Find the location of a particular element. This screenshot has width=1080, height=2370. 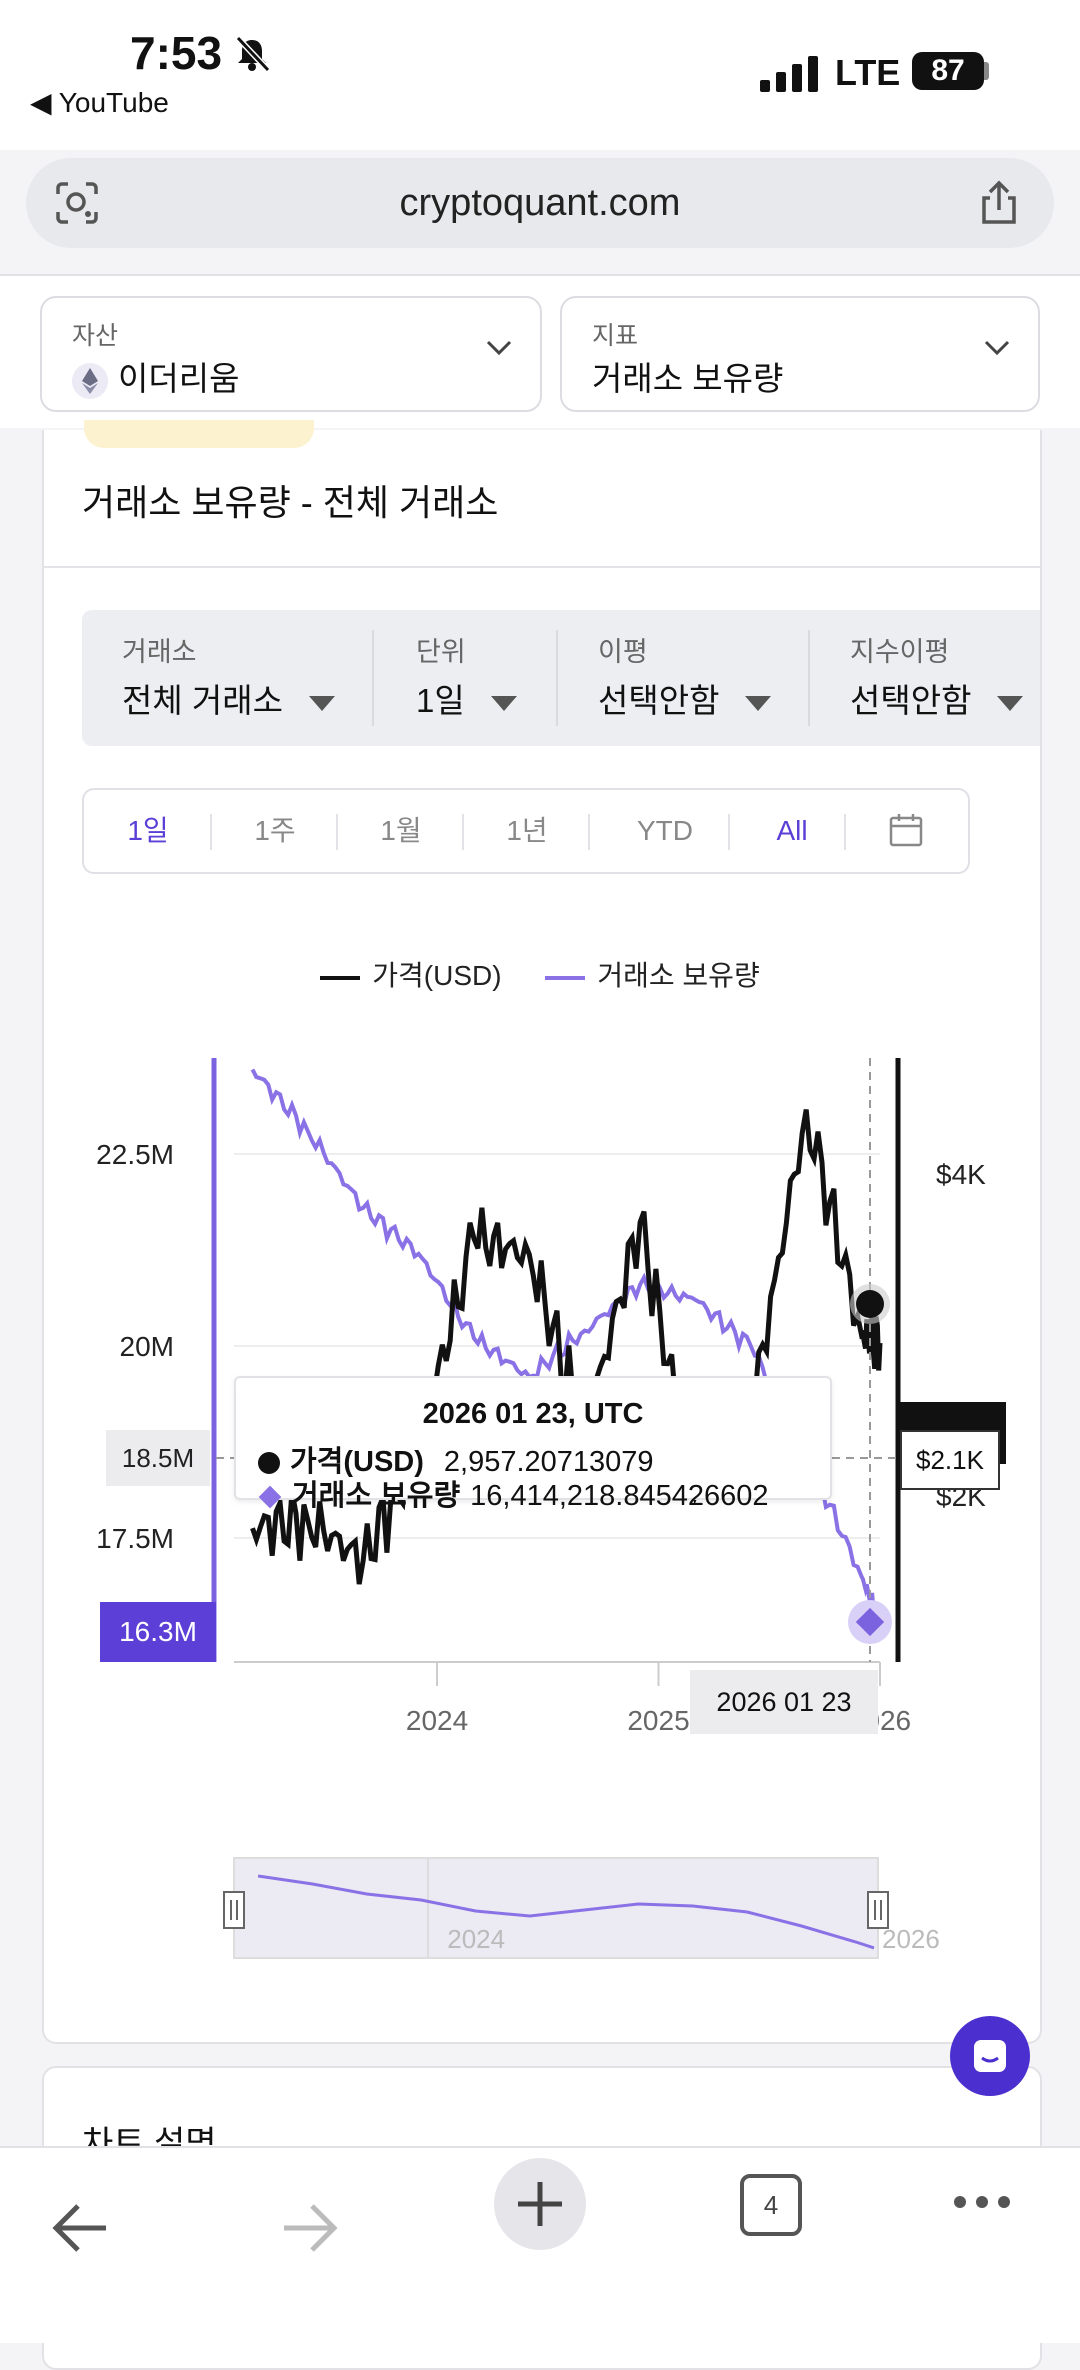

badge-peek is located at coordinates (199, 434).